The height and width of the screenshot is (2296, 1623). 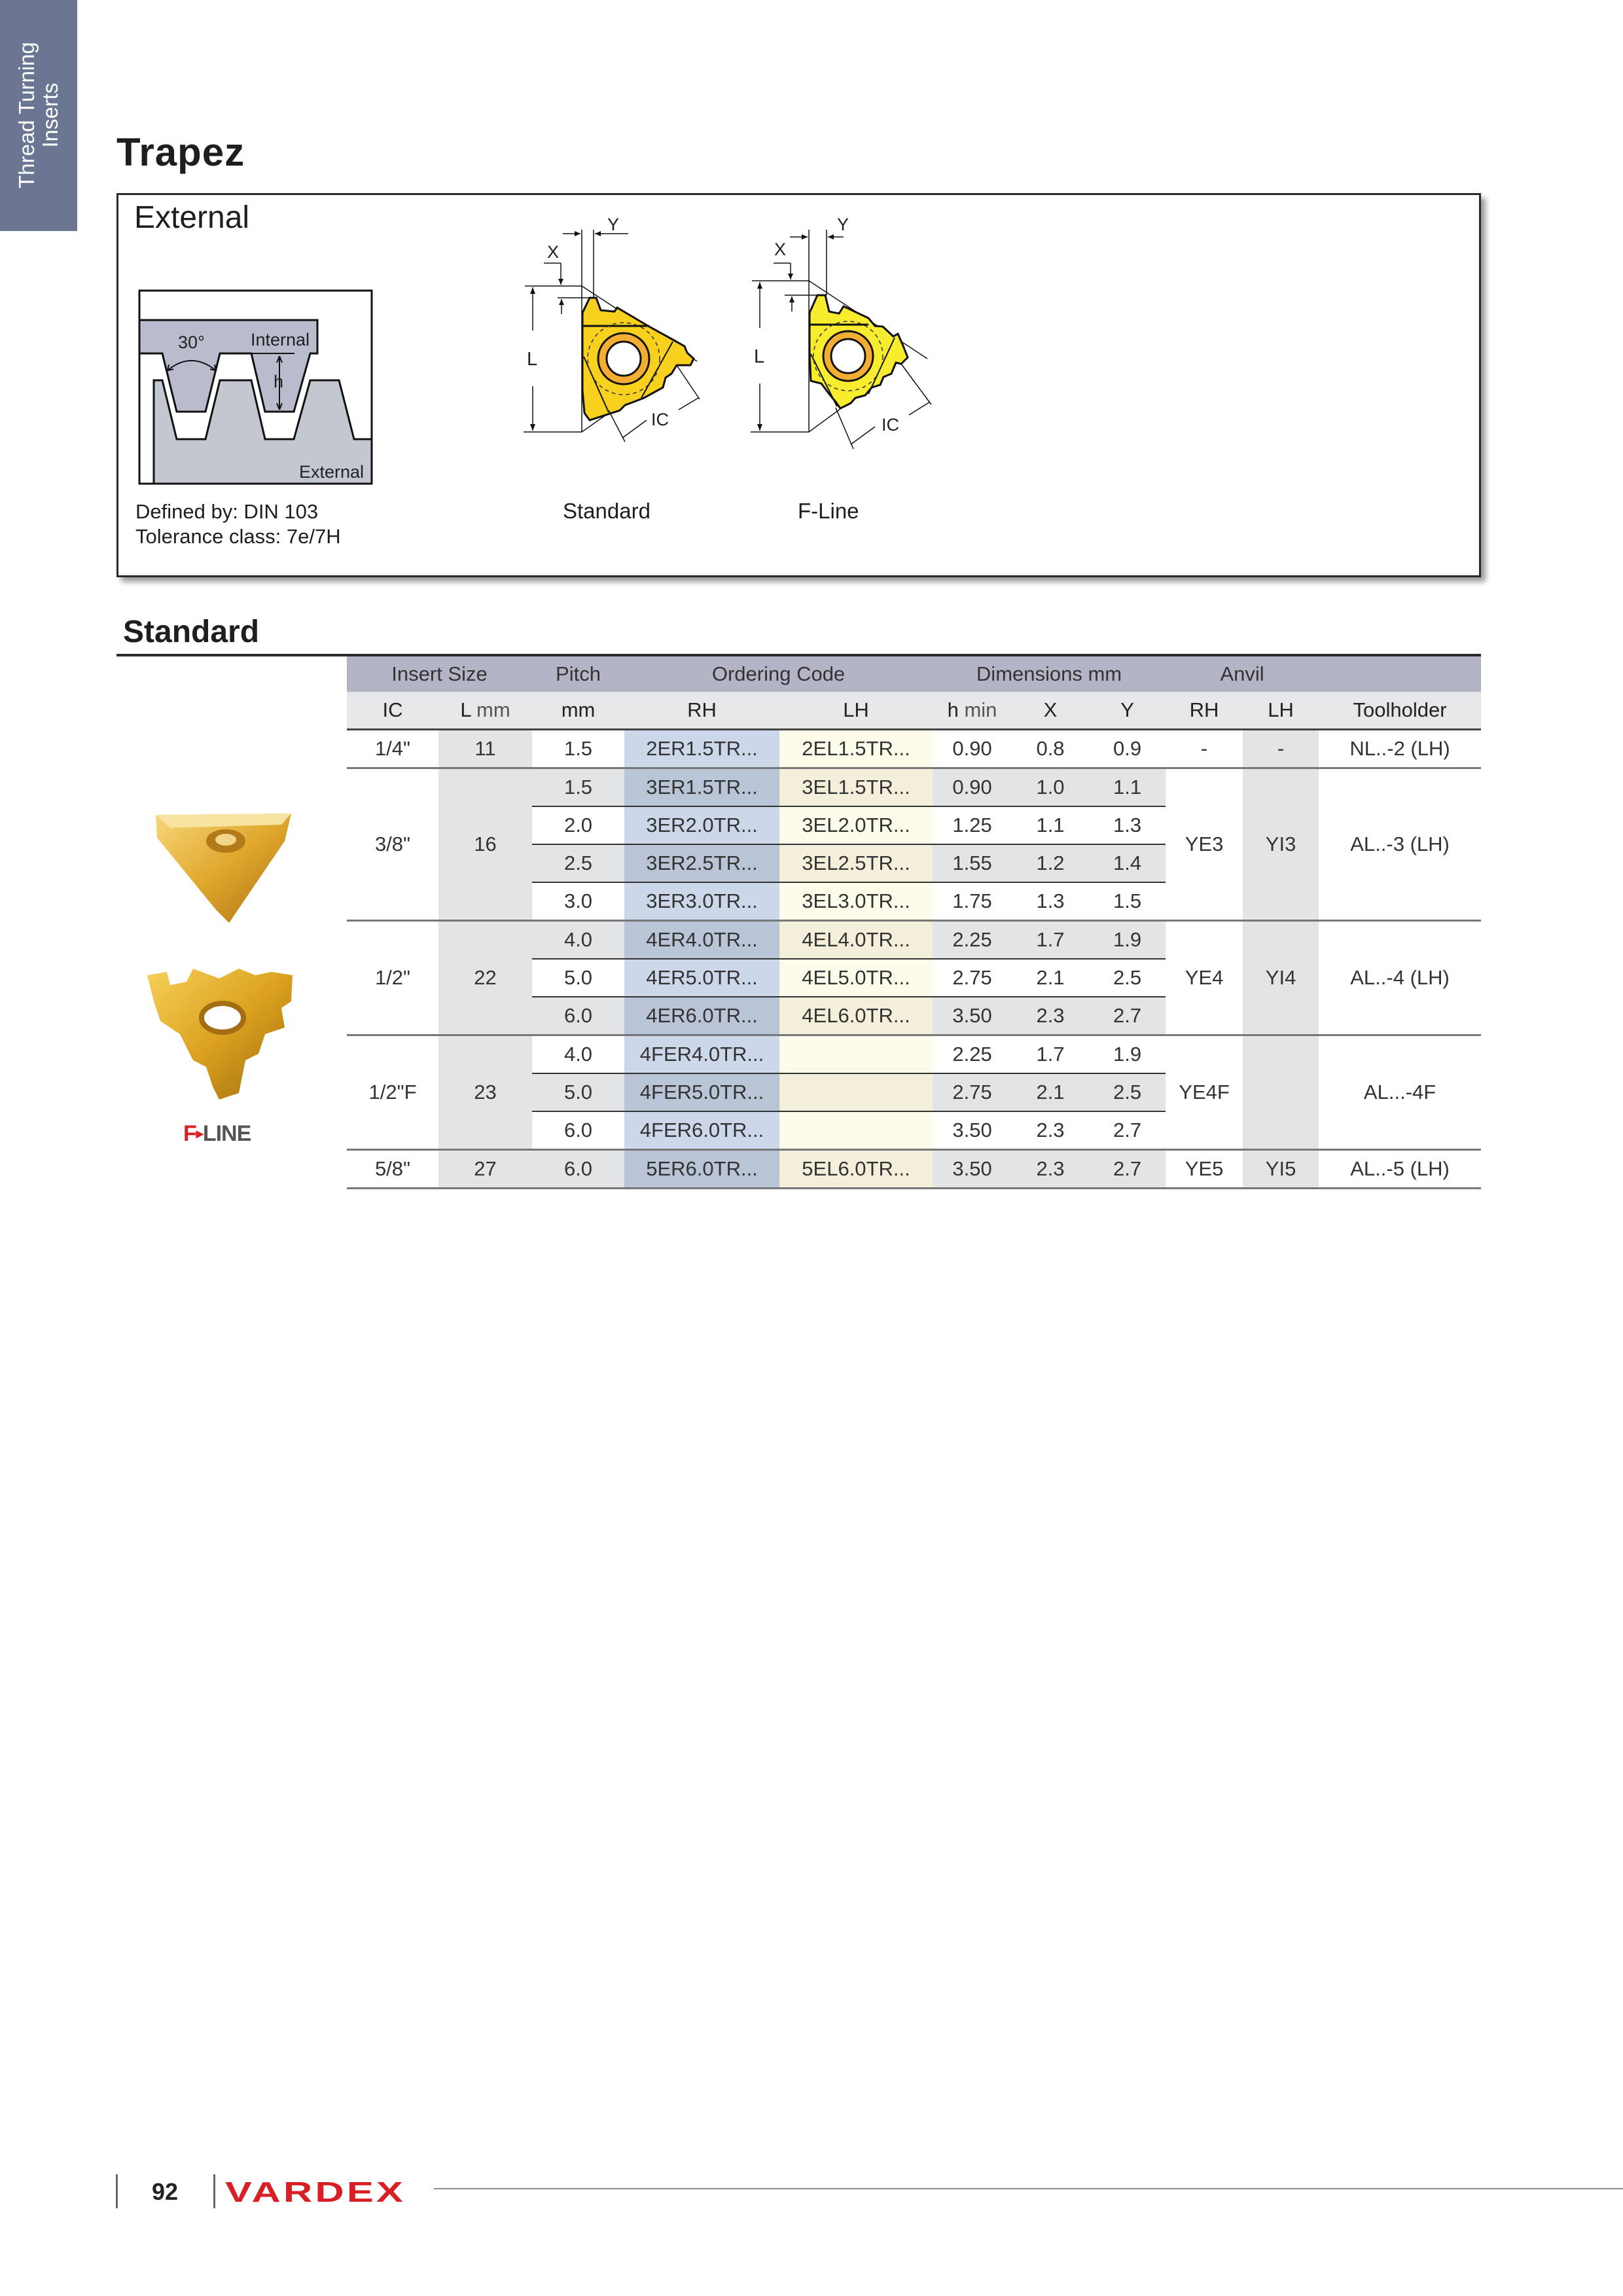 What do you see at coordinates (485, 1169) in the screenshot?
I see `cell-l: 27` at bounding box center [485, 1169].